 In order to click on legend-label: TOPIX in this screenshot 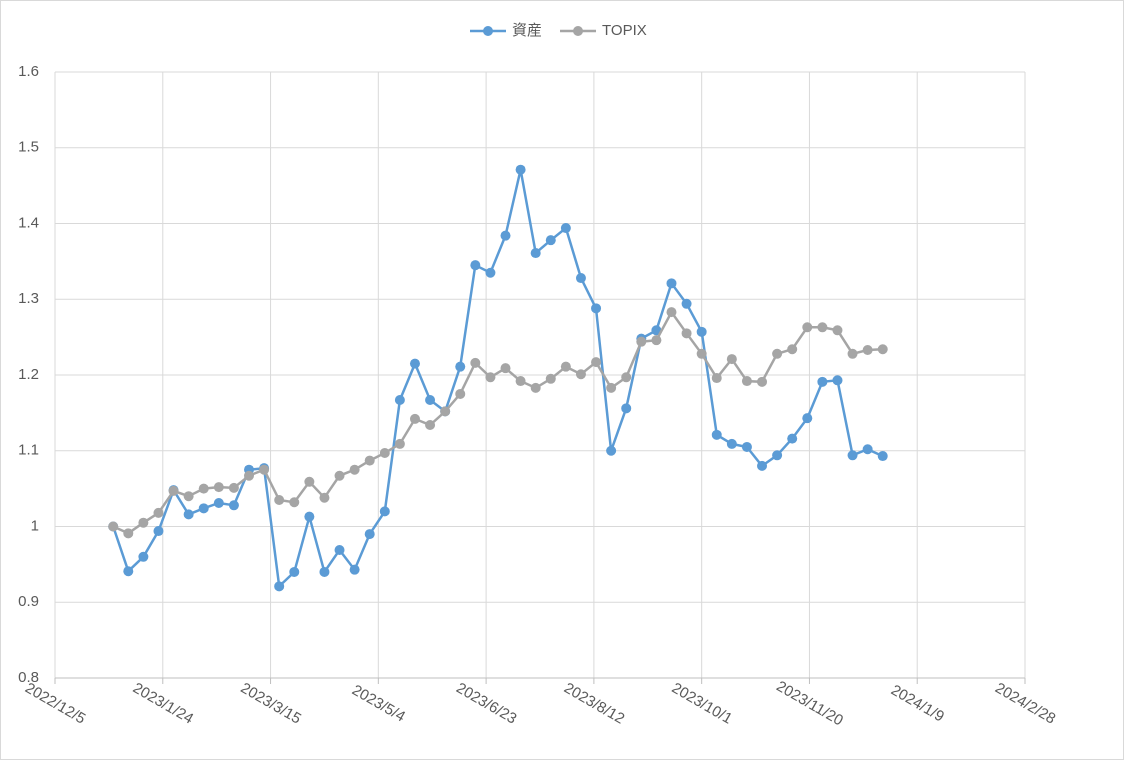, I will do `click(624, 30)`.